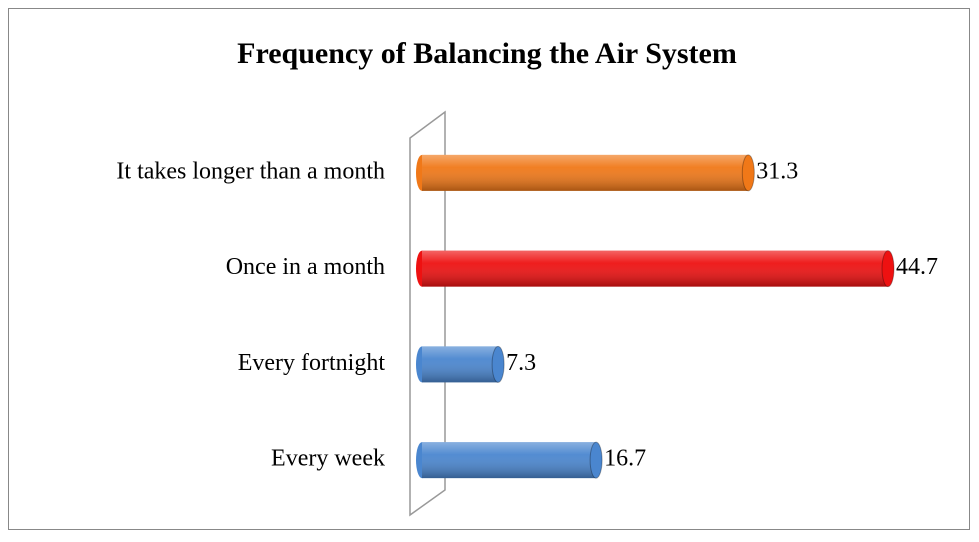  Describe the element at coordinates (250, 171) in the screenshot. I see `category-label: It takes longer than a month` at that location.